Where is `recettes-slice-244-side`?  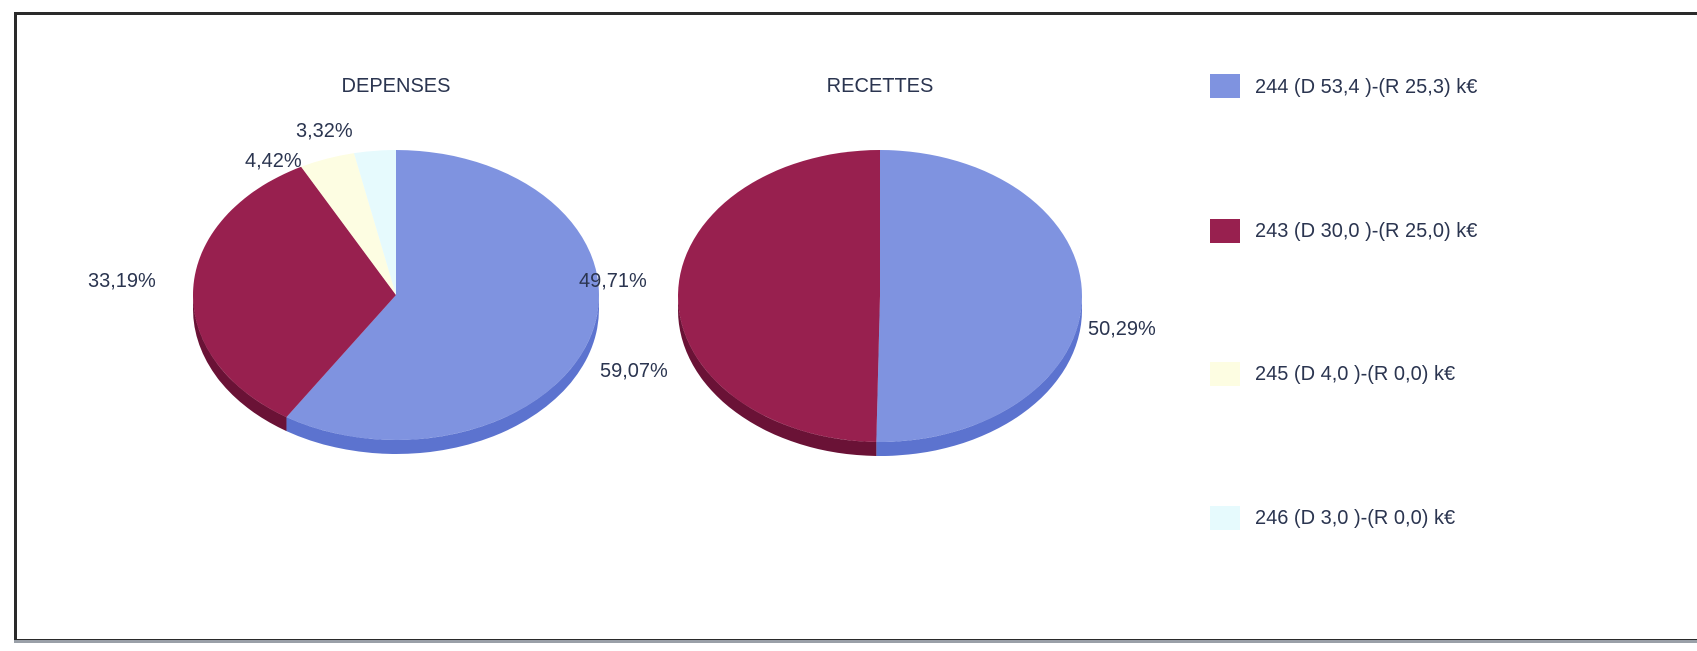
recettes-slice-244-side is located at coordinates (979, 376).